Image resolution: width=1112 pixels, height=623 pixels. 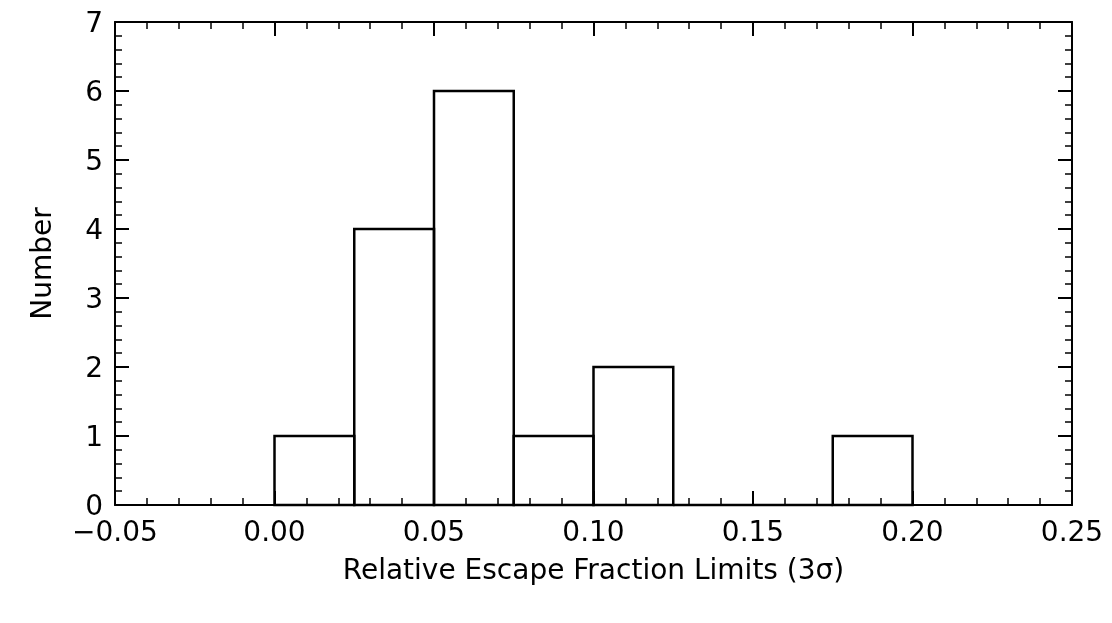 What do you see at coordinates (1072, 531) in the screenshot?
I see `x-tick-label: 0.25` at bounding box center [1072, 531].